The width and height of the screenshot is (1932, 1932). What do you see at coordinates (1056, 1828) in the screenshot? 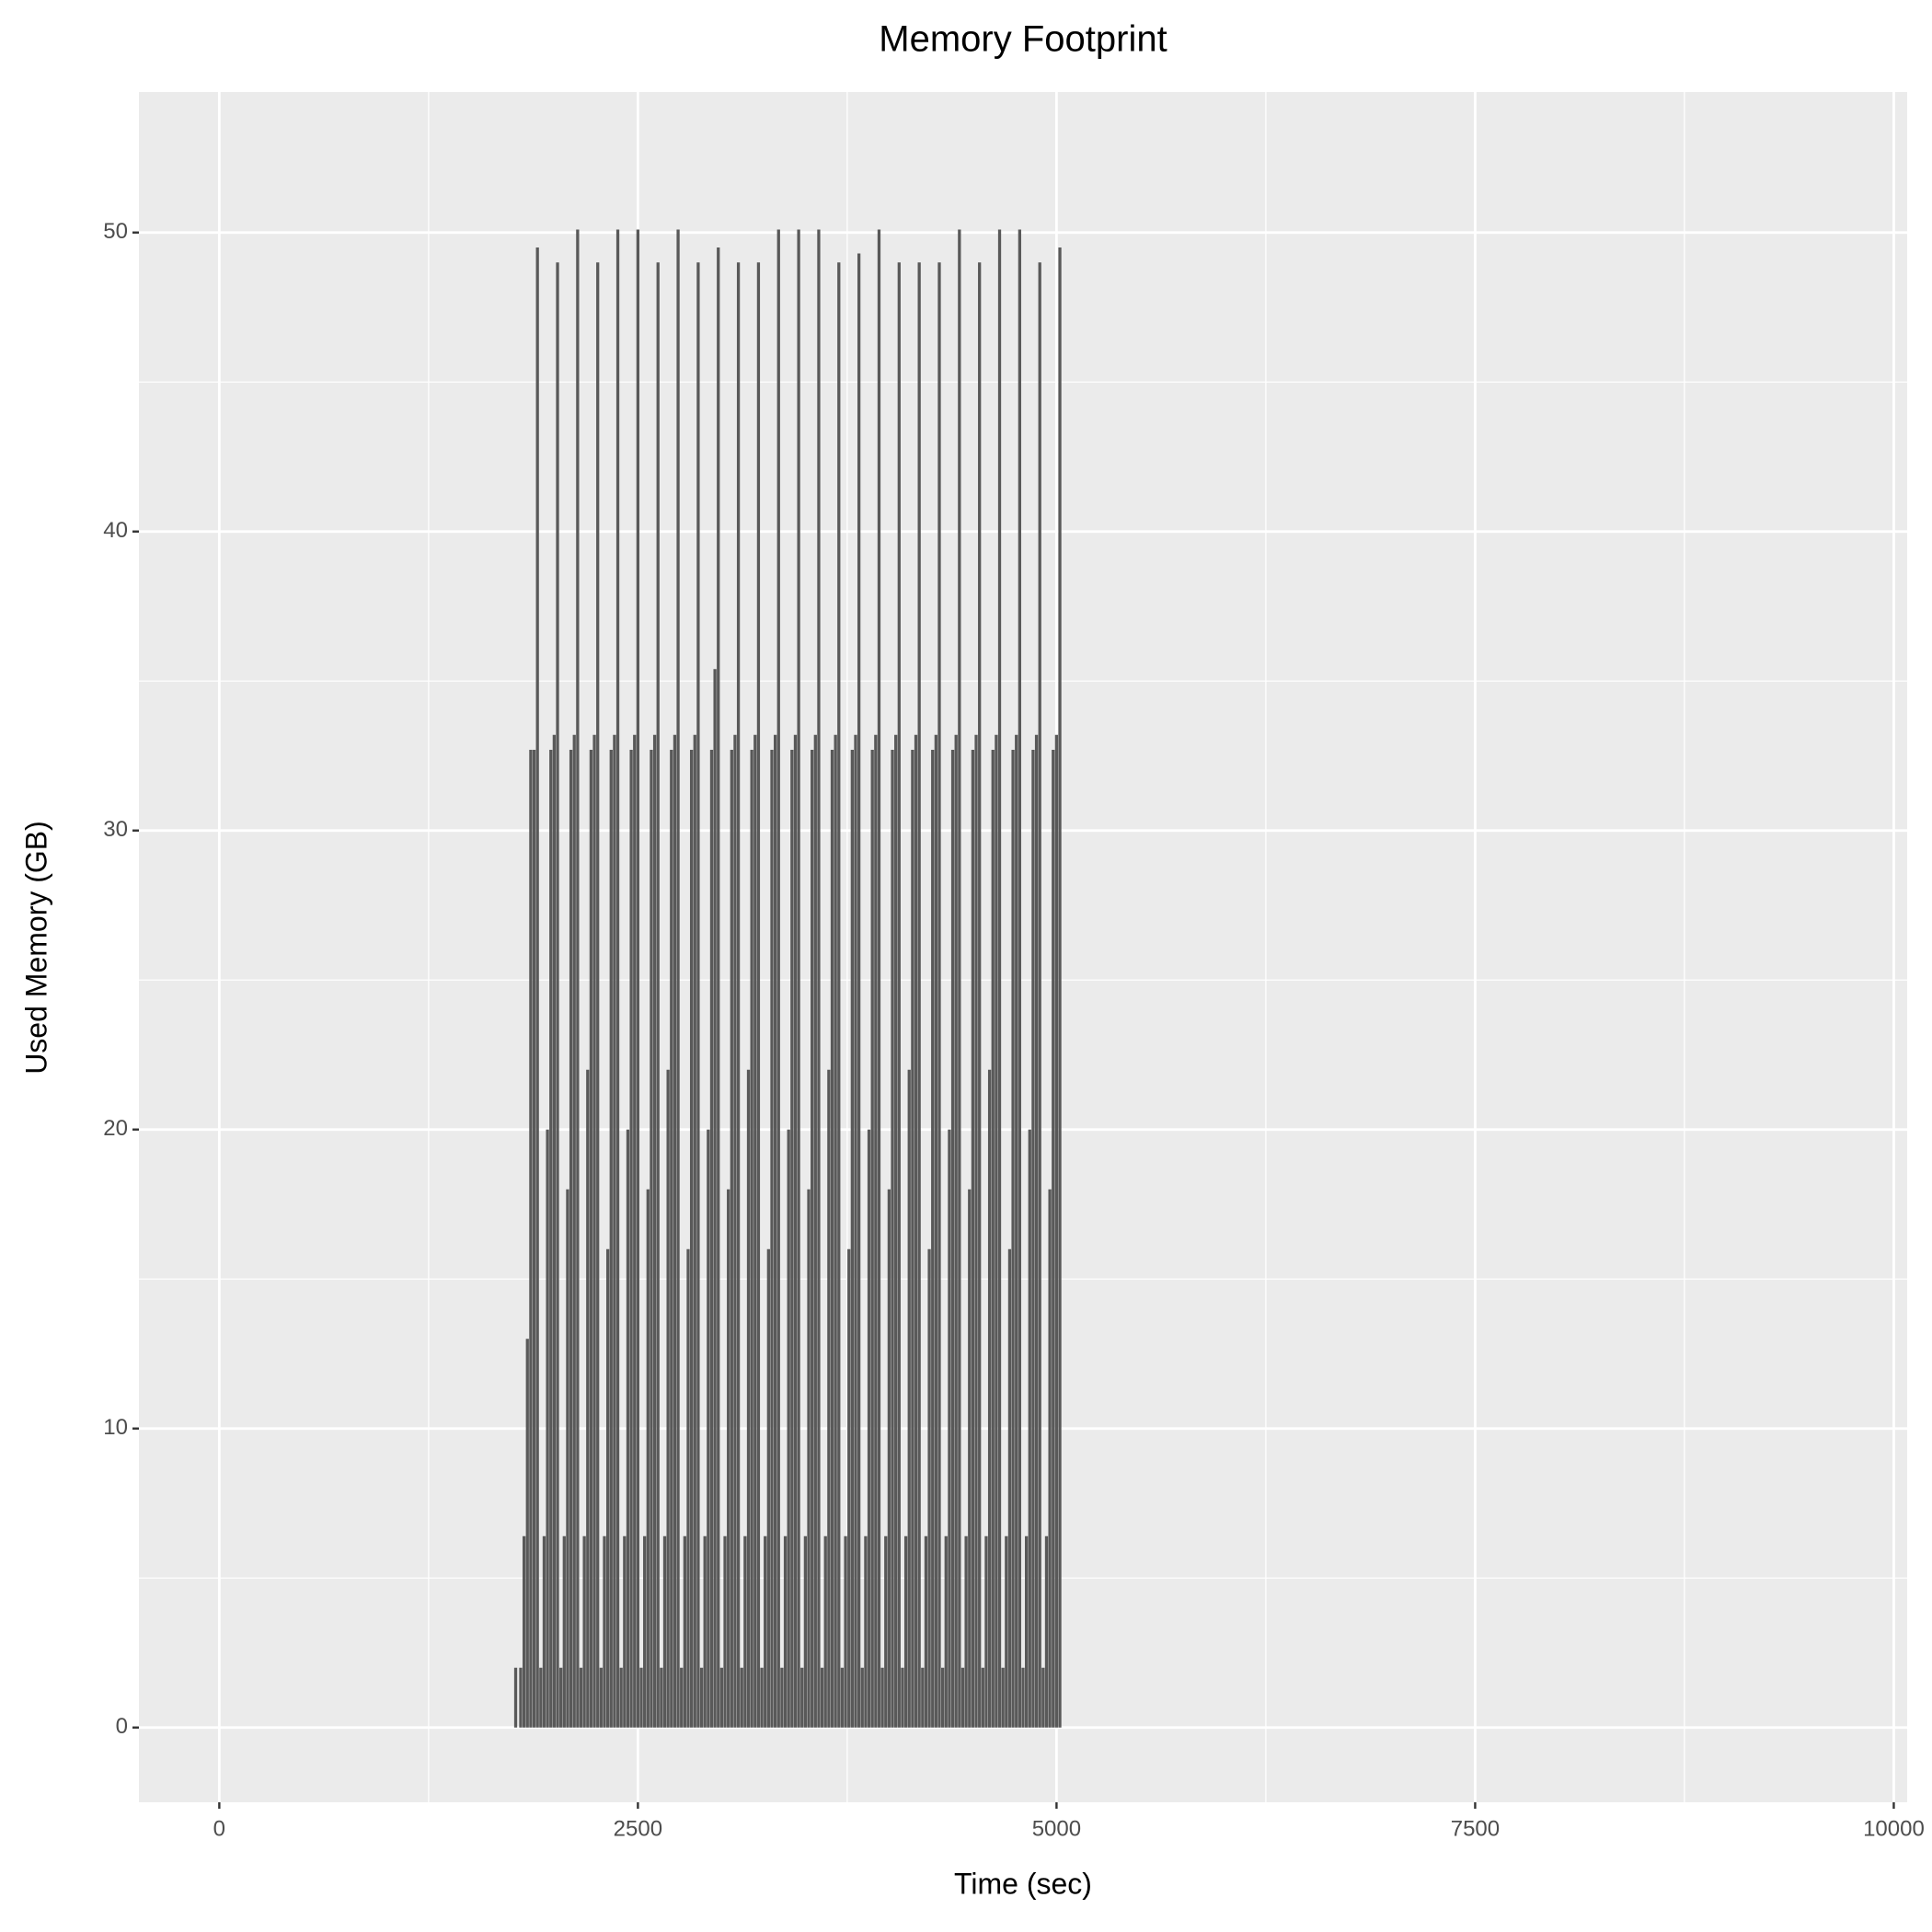
I see `x-tick-label: 5000` at bounding box center [1056, 1828].